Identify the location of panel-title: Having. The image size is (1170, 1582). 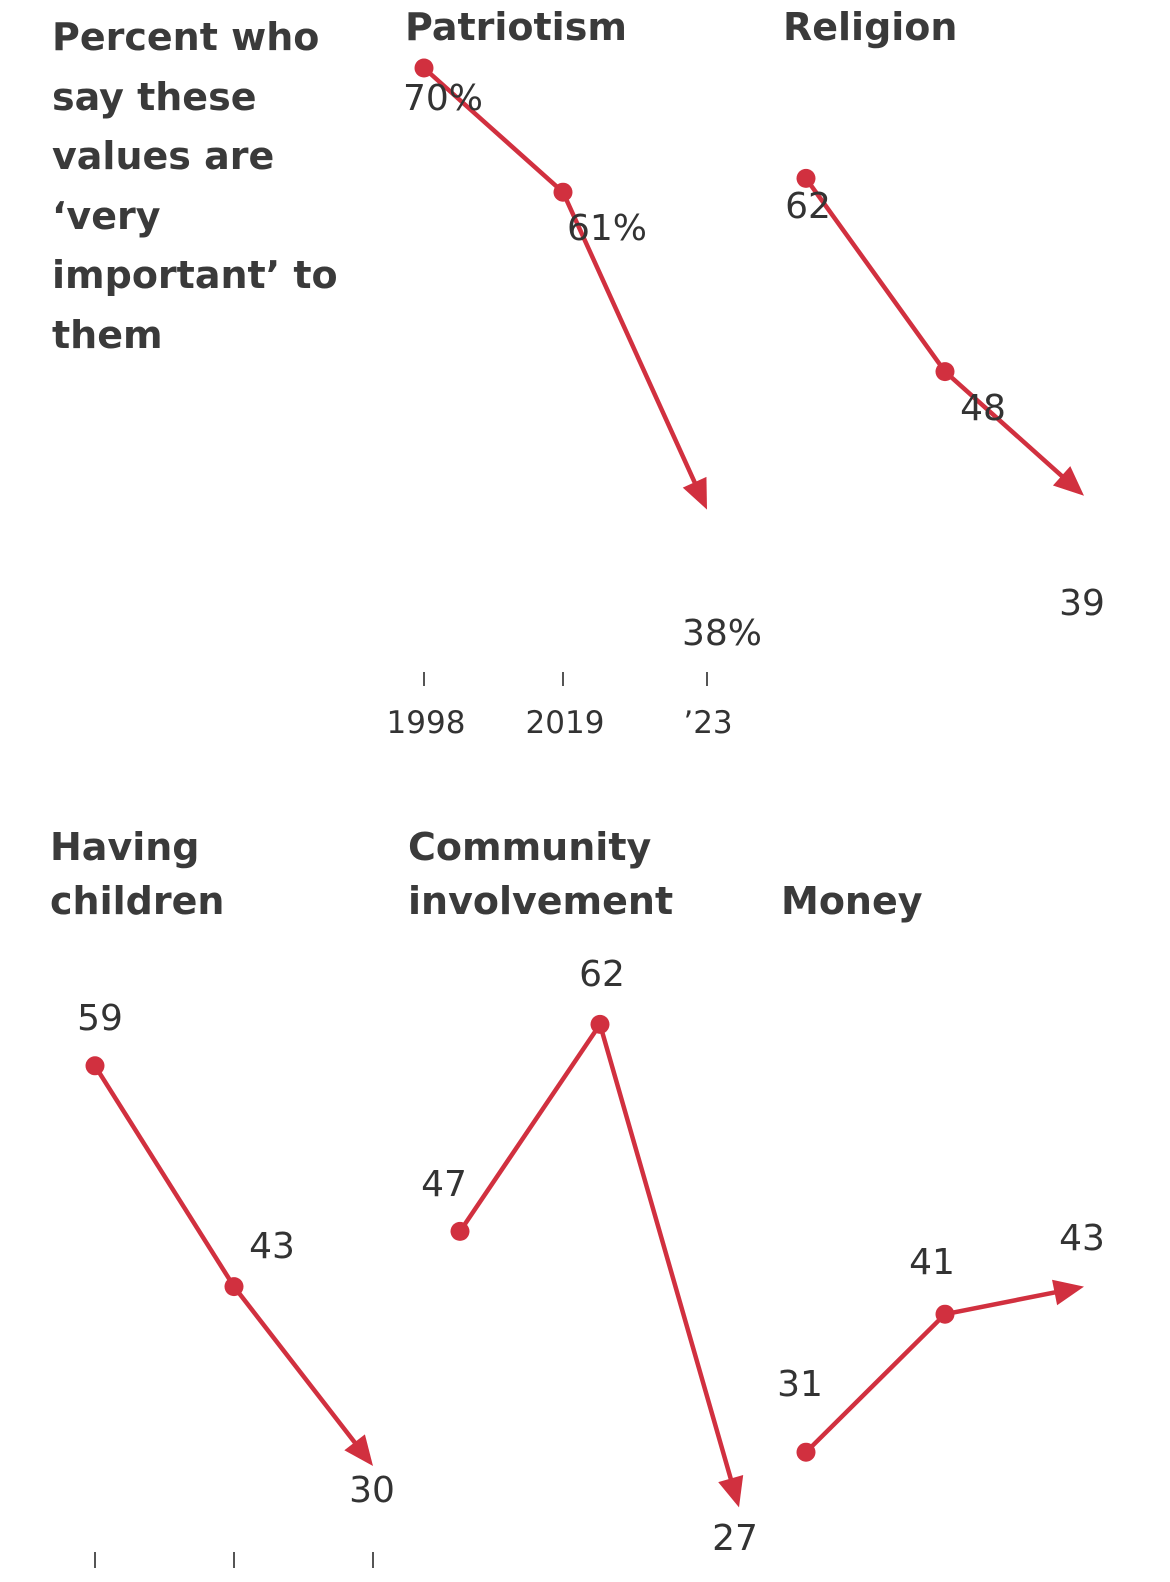
(125, 847).